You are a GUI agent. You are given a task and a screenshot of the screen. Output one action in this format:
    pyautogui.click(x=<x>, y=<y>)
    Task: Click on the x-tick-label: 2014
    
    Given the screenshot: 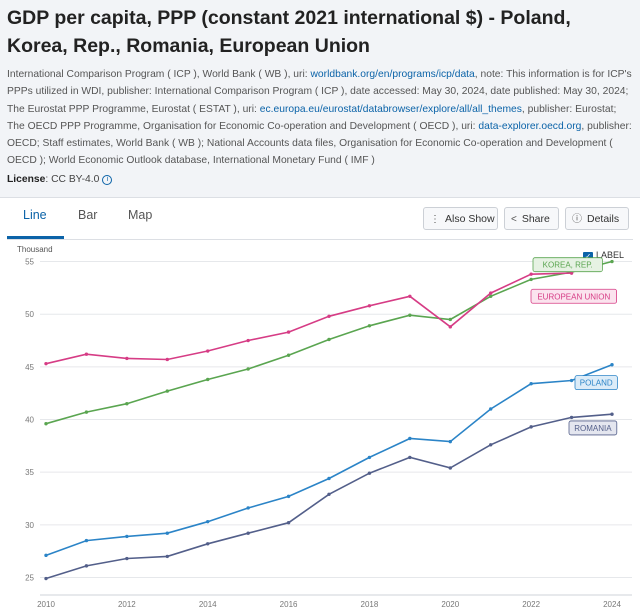 What is the action you would take?
    pyautogui.click(x=208, y=604)
    